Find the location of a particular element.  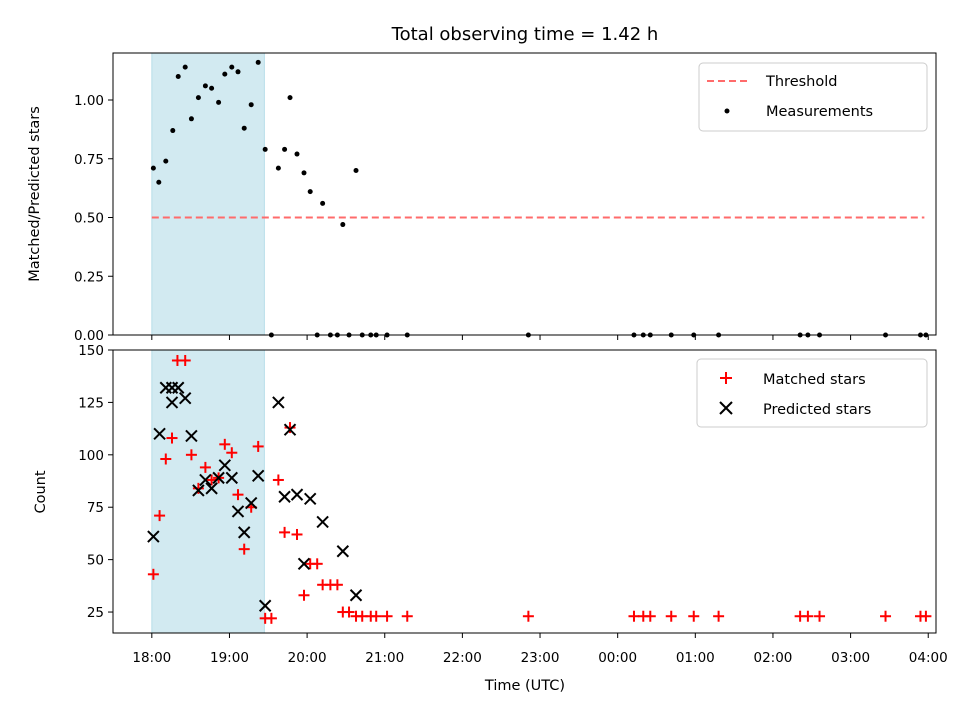

top-shaded-span is located at coordinates (208, 194).